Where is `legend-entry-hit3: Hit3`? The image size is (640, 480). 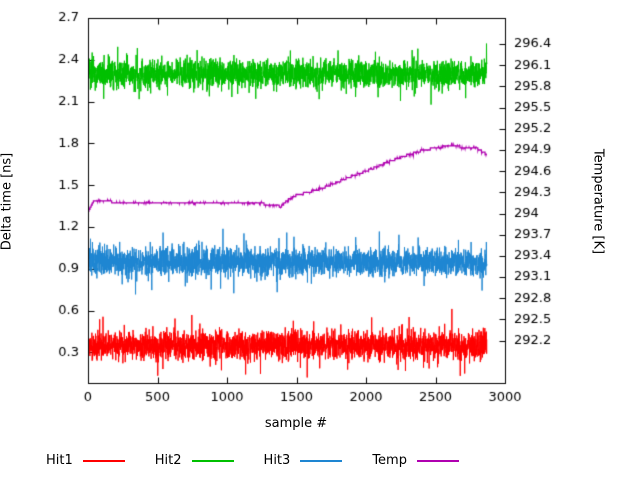 legend-entry-hit3: Hit3 is located at coordinates (303, 460).